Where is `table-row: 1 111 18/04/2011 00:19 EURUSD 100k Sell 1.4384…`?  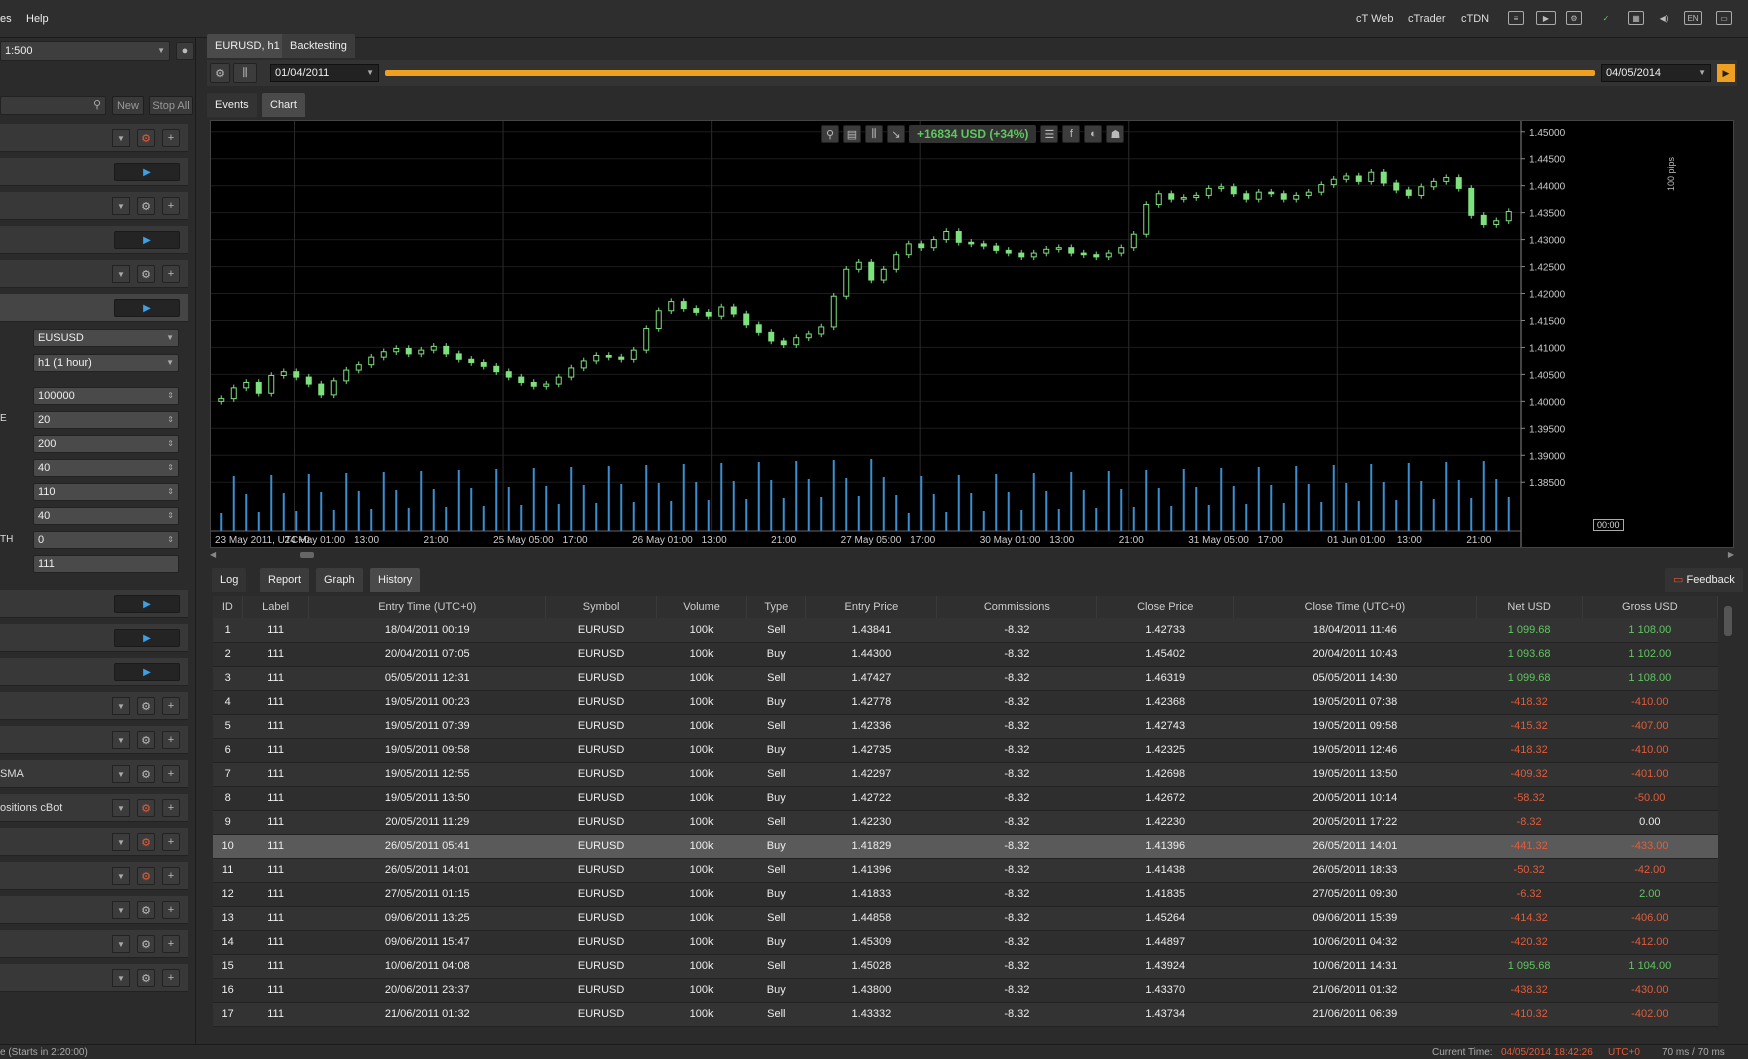 table-row: 1 111 18/04/2011 00:19 EURUSD 100k Sell 1.4384… is located at coordinates (965, 630).